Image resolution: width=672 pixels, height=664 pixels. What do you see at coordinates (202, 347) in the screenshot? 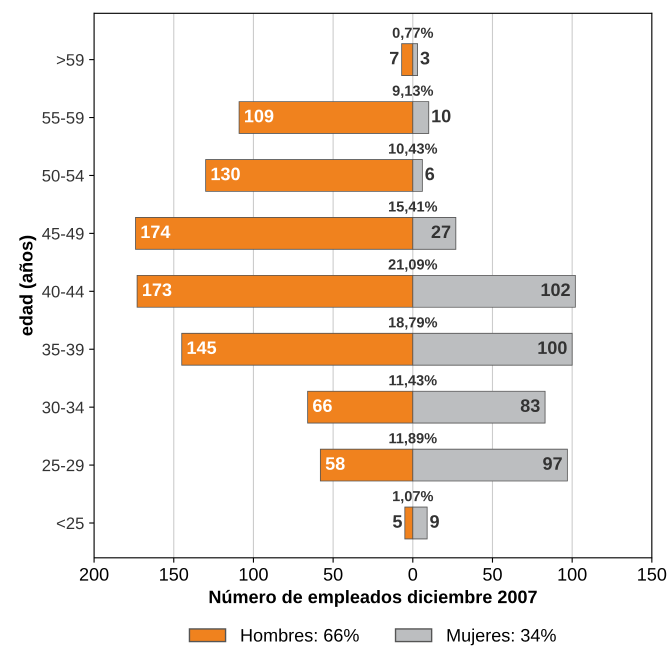
I see `data-label: 145` at bounding box center [202, 347].